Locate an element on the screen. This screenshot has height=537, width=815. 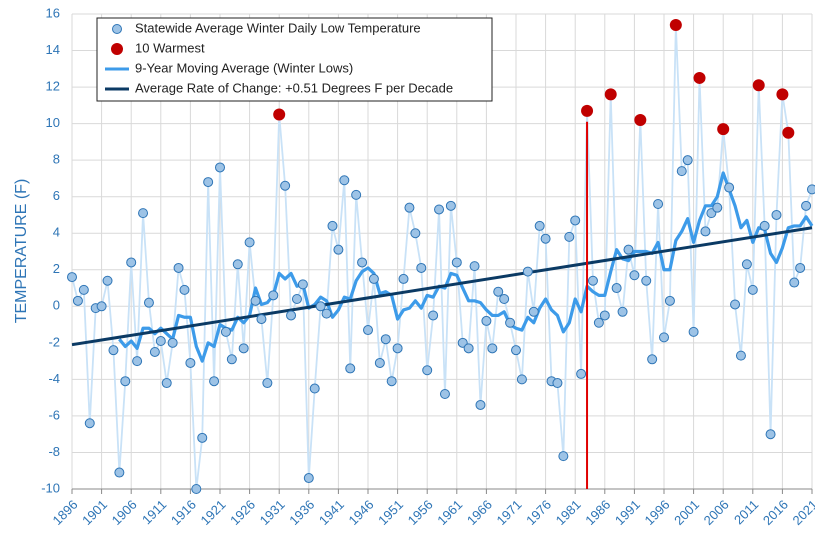
x-tick-label: 1991 is located at coordinates (627, 512).